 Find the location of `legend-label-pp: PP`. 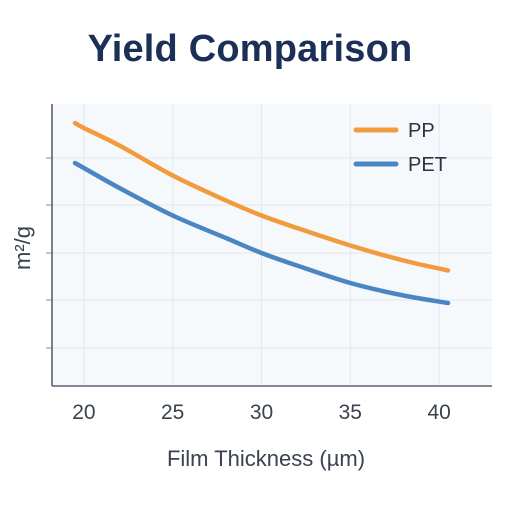

legend-label-pp: PP is located at coordinates (421, 131).